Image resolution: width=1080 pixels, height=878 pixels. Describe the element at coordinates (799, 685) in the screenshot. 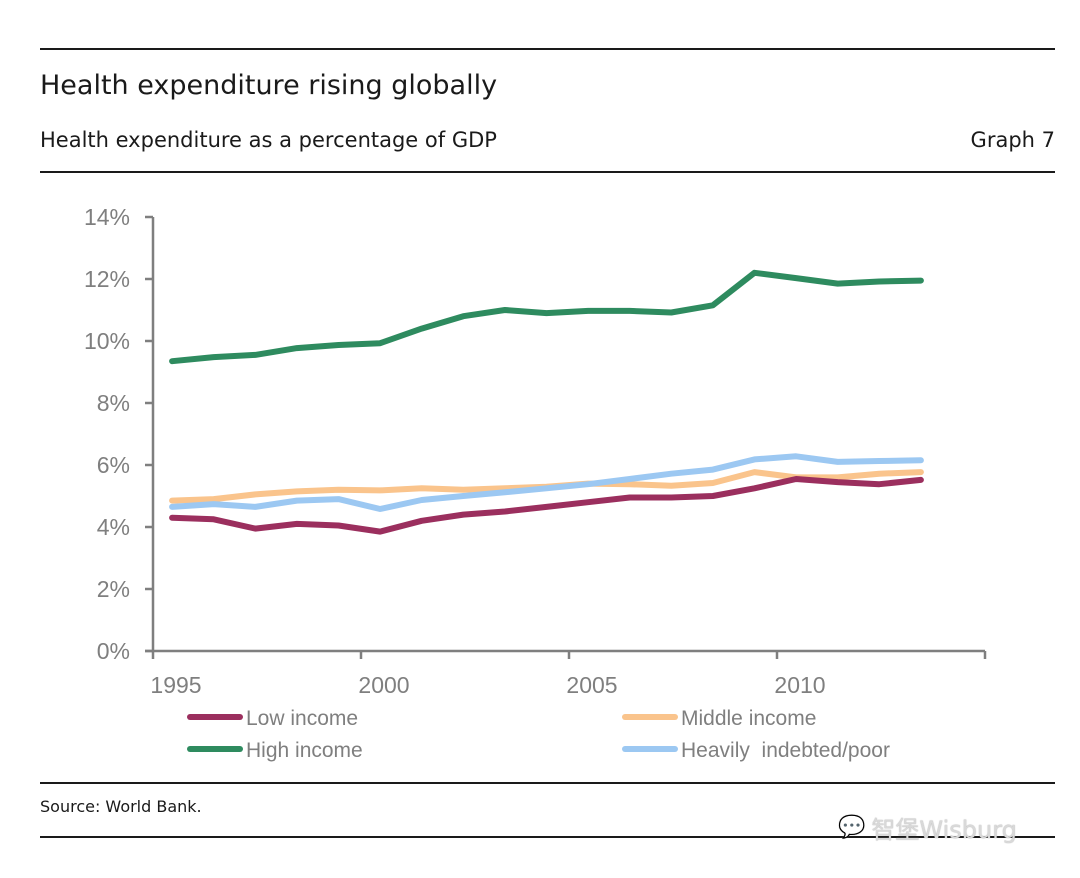

I see `x-tick-label: 2010` at that location.